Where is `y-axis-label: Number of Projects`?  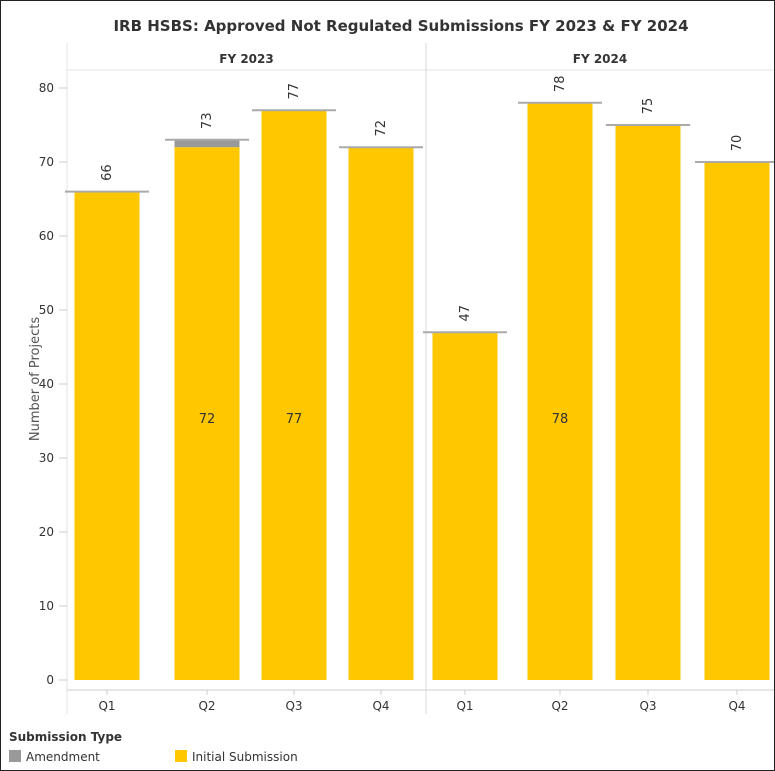
y-axis-label: Number of Projects is located at coordinates (35, 379).